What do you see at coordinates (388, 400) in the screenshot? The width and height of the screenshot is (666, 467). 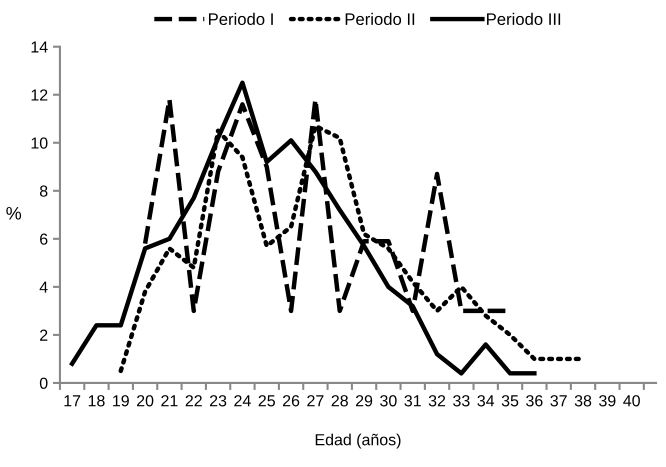 I see `x-tick-label: 30` at bounding box center [388, 400].